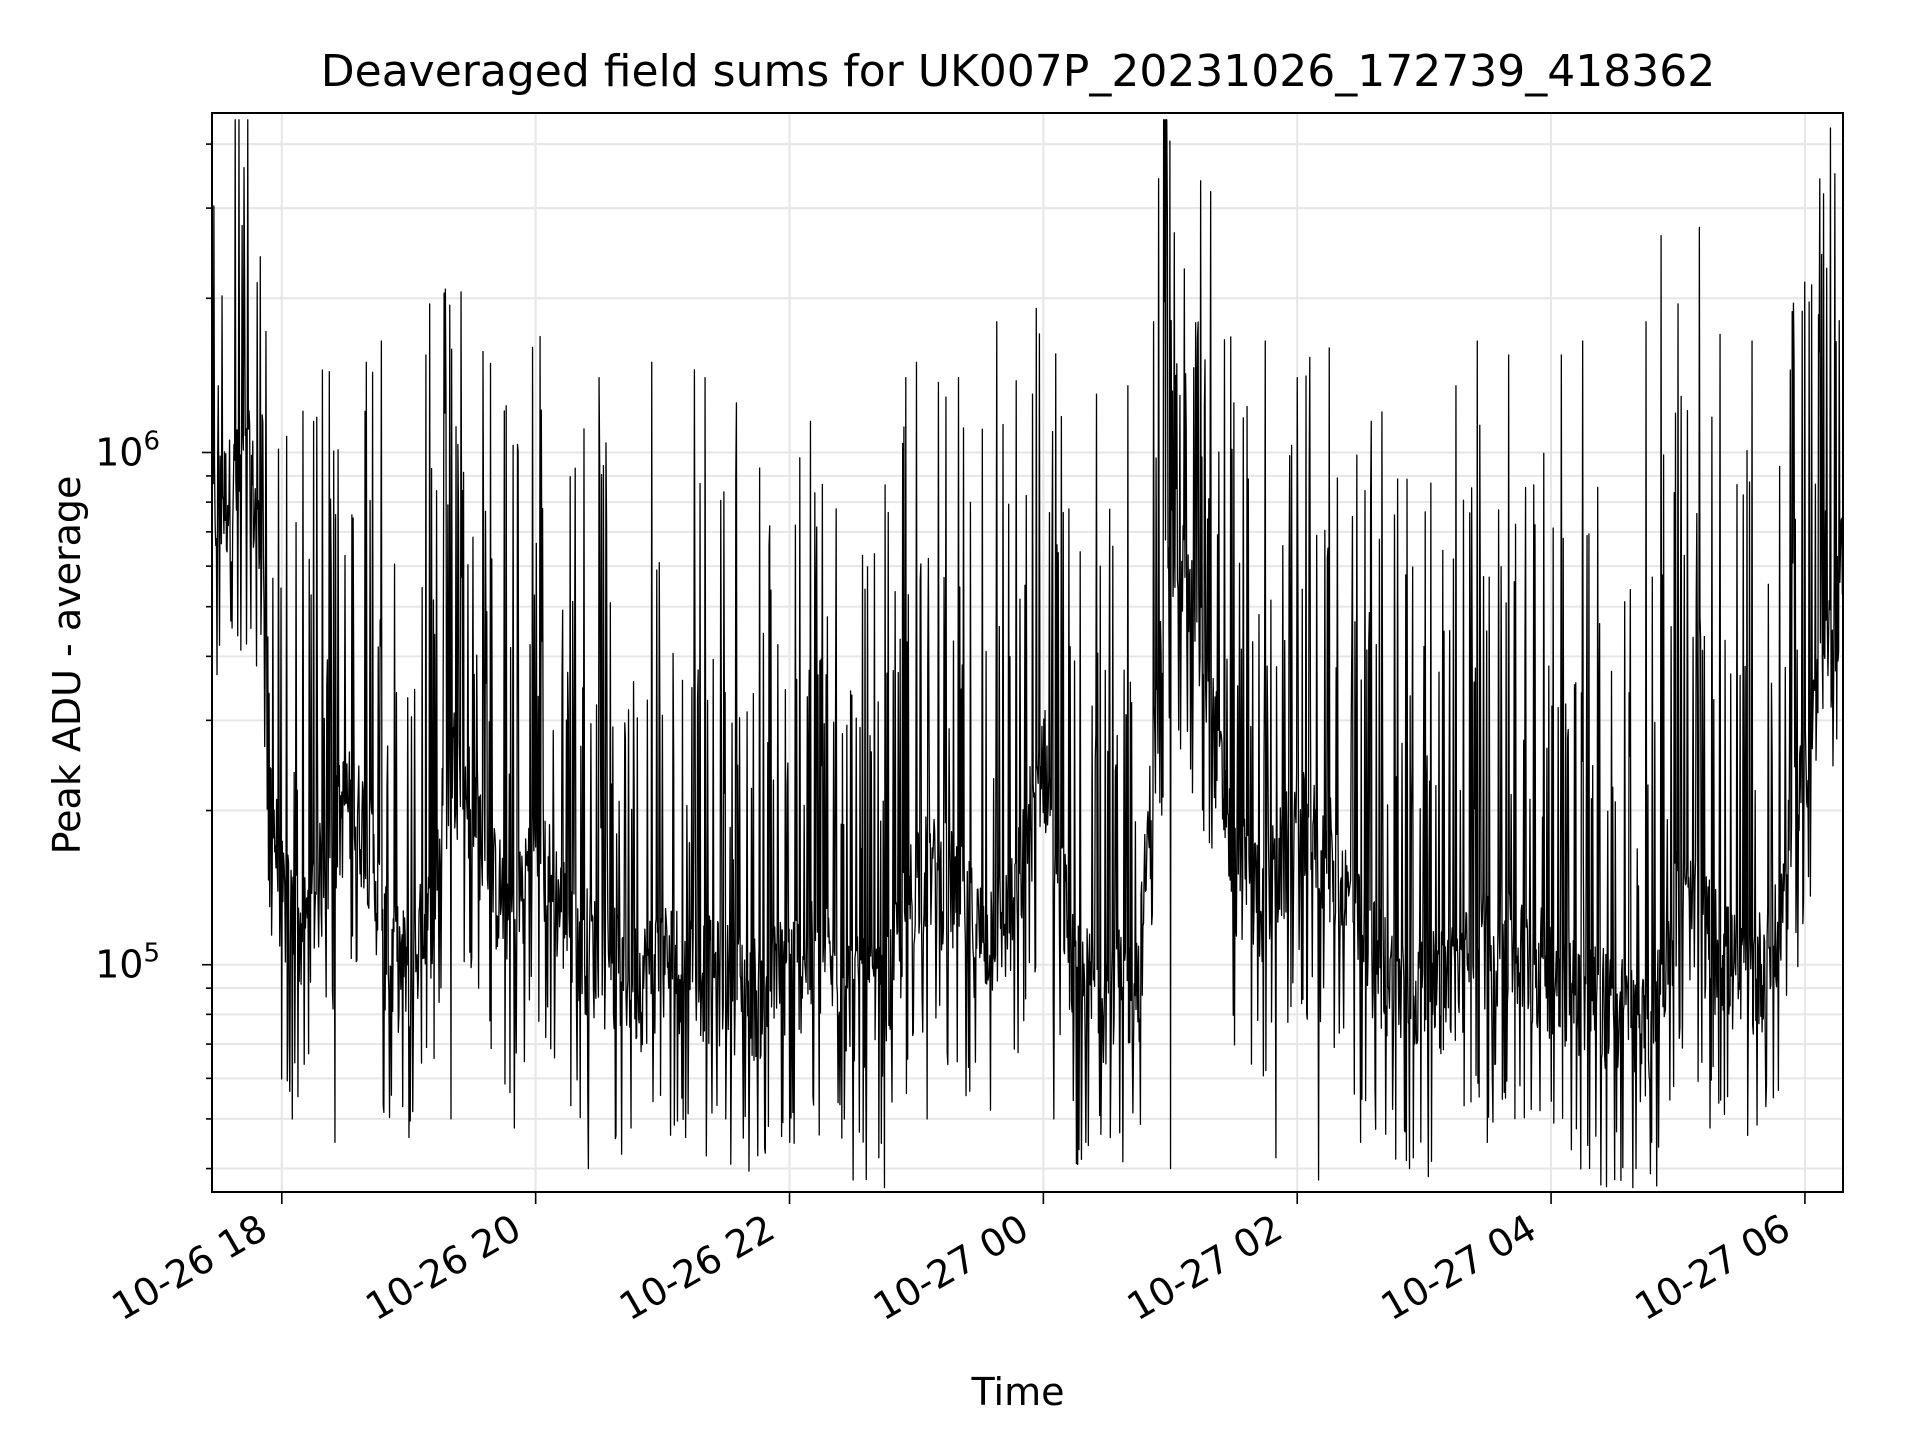 This screenshot has height=1440, width=1920. I want to click on y-axis: 105 106, so click(153, 656).